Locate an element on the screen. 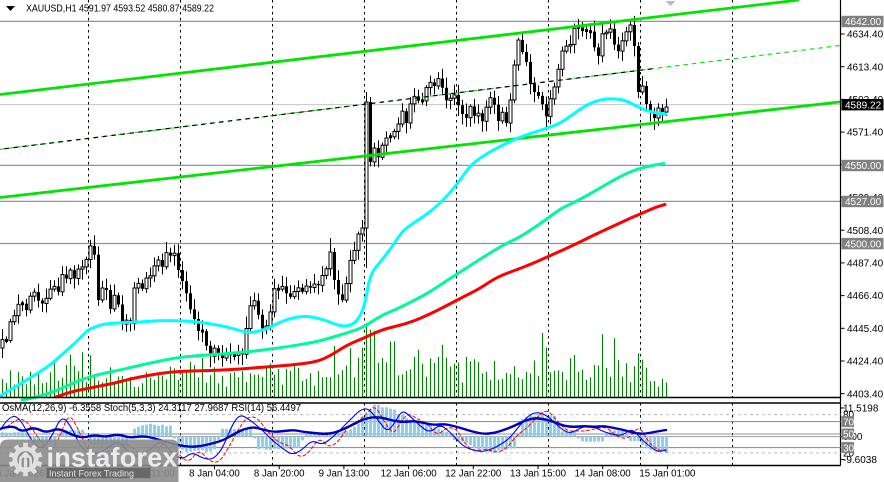 Image resolution: width=884 pixels, height=482 pixels. svg-text: 4642.00 is located at coordinates (863, 22).